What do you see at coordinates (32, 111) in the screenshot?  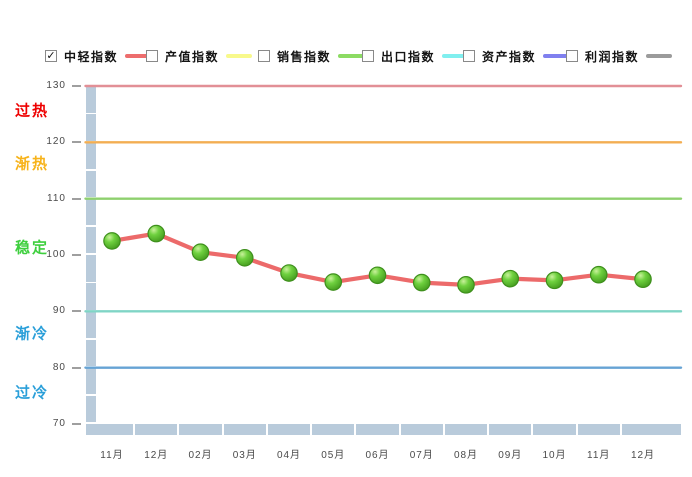 I see `zone-label-overheat: 过热` at bounding box center [32, 111].